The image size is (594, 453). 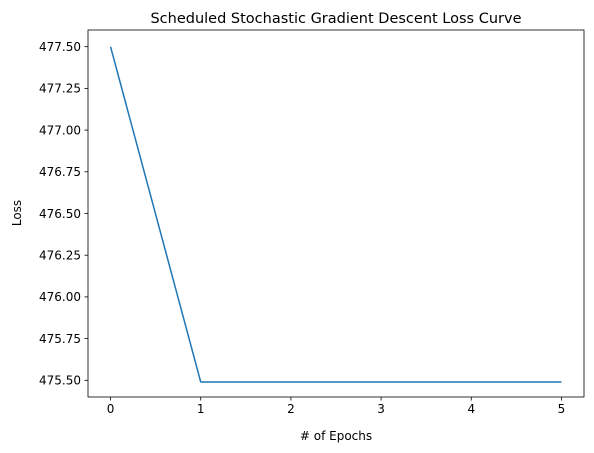 What do you see at coordinates (336, 436) in the screenshot?
I see `x-axis-label: # of Epochs` at bounding box center [336, 436].